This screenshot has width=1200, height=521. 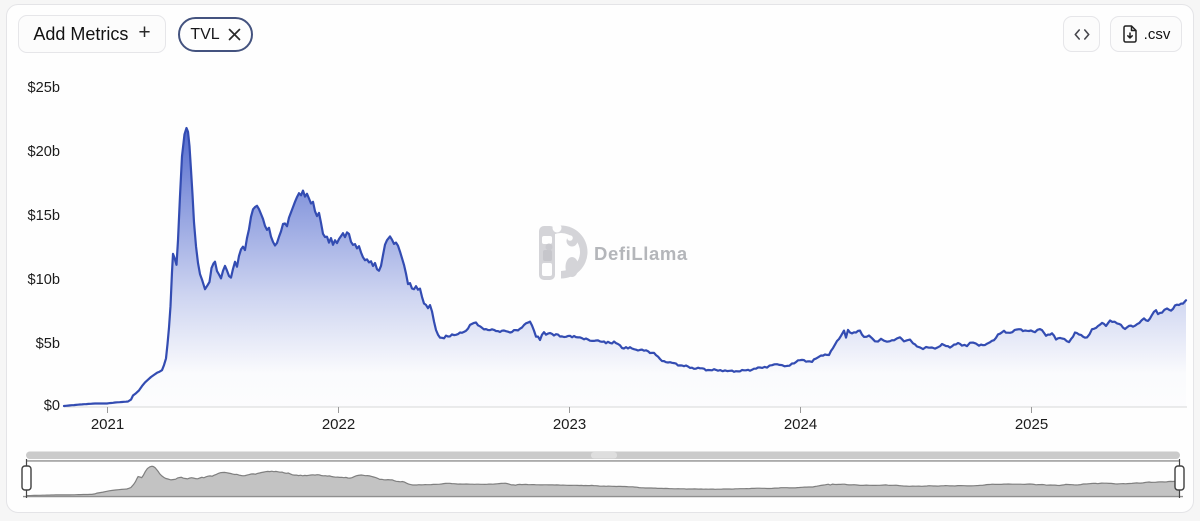 What do you see at coordinates (800, 424) in the screenshot?
I see `svg-text: 2024` at bounding box center [800, 424].